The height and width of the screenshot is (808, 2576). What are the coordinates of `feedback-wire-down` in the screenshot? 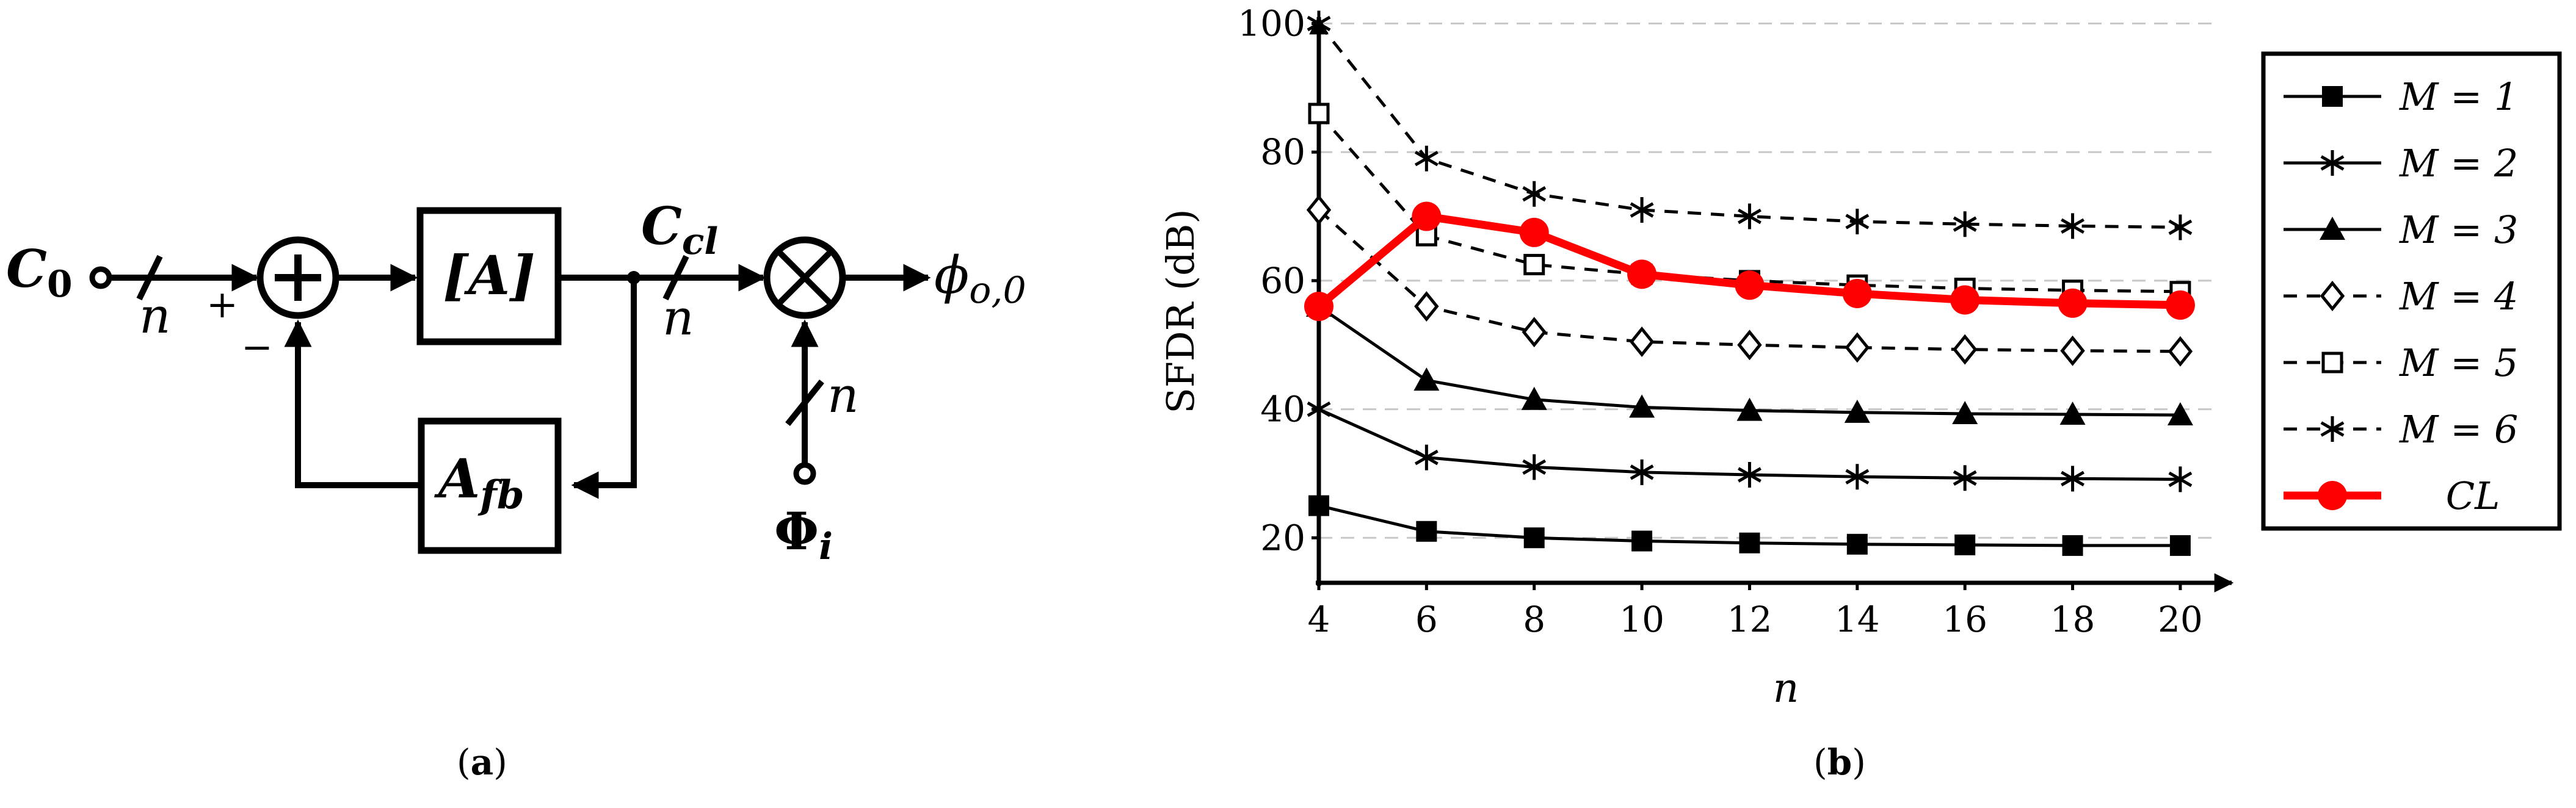 It's located at (604, 388).